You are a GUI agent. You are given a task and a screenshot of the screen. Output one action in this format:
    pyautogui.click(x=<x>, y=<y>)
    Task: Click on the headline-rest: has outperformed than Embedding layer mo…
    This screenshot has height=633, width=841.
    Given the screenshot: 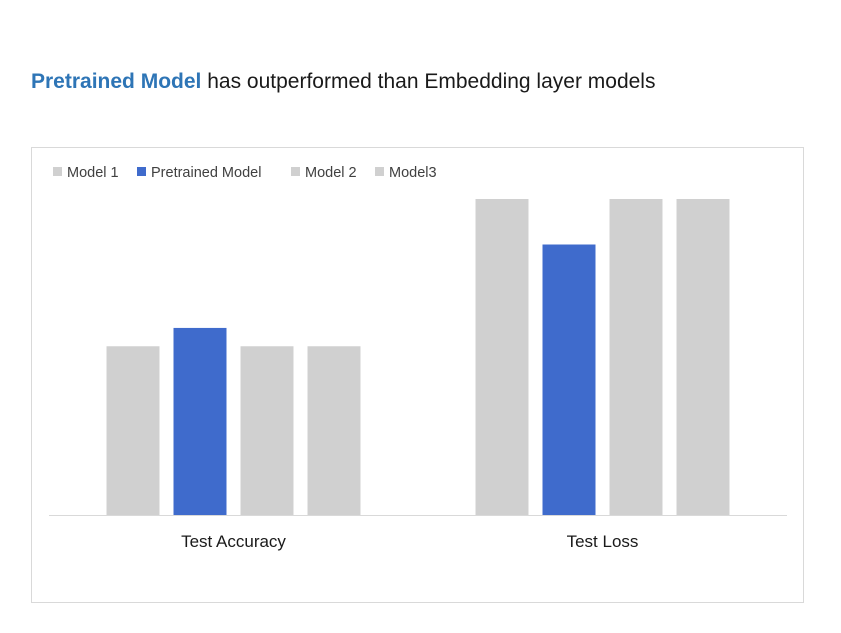 What is the action you would take?
    pyautogui.click(x=428, y=81)
    